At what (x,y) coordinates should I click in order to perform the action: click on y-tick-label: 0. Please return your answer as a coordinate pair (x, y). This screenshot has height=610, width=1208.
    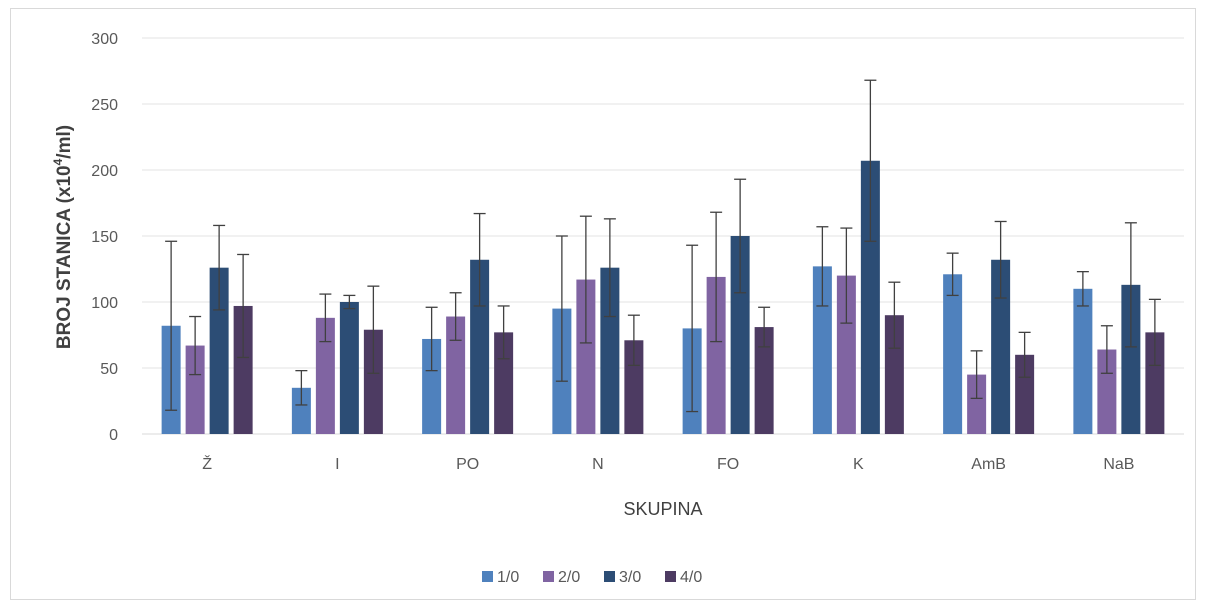
    Looking at the image, I should click on (113, 435).